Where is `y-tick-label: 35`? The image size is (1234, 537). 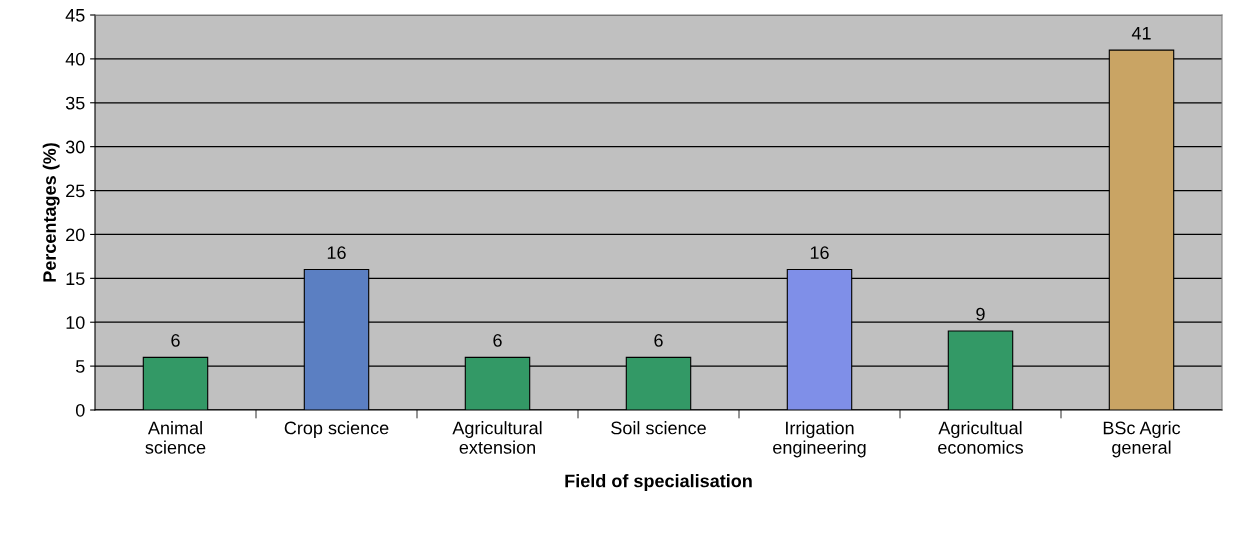
y-tick-label: 35 is located at coordinates (75, 103).